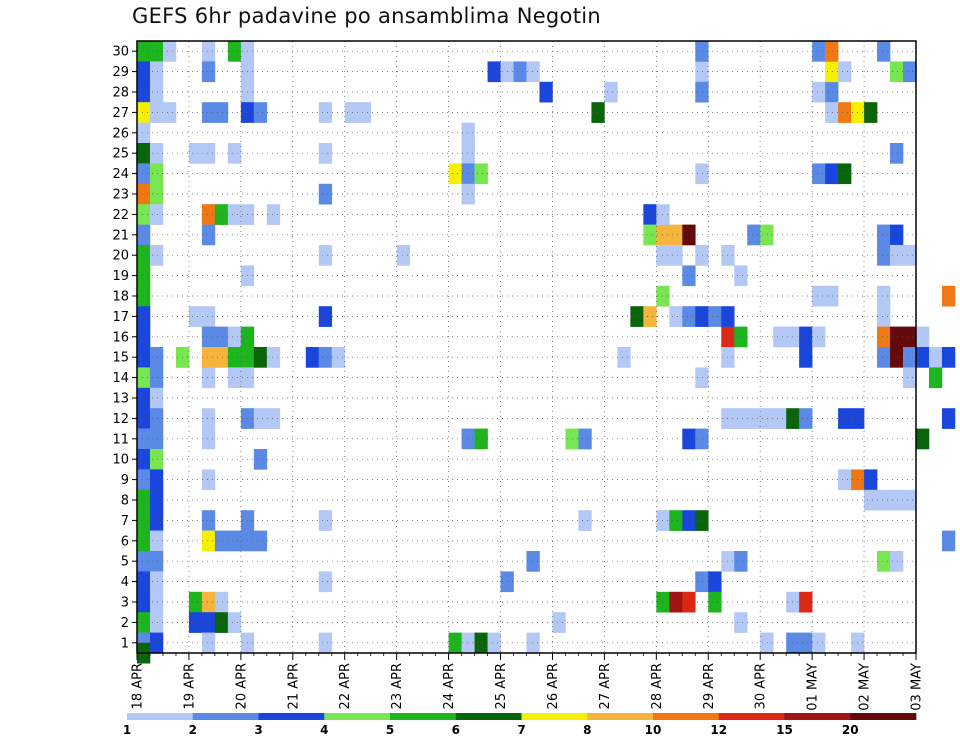  I want to click on y-tick-label: 24, so click(120, 174).